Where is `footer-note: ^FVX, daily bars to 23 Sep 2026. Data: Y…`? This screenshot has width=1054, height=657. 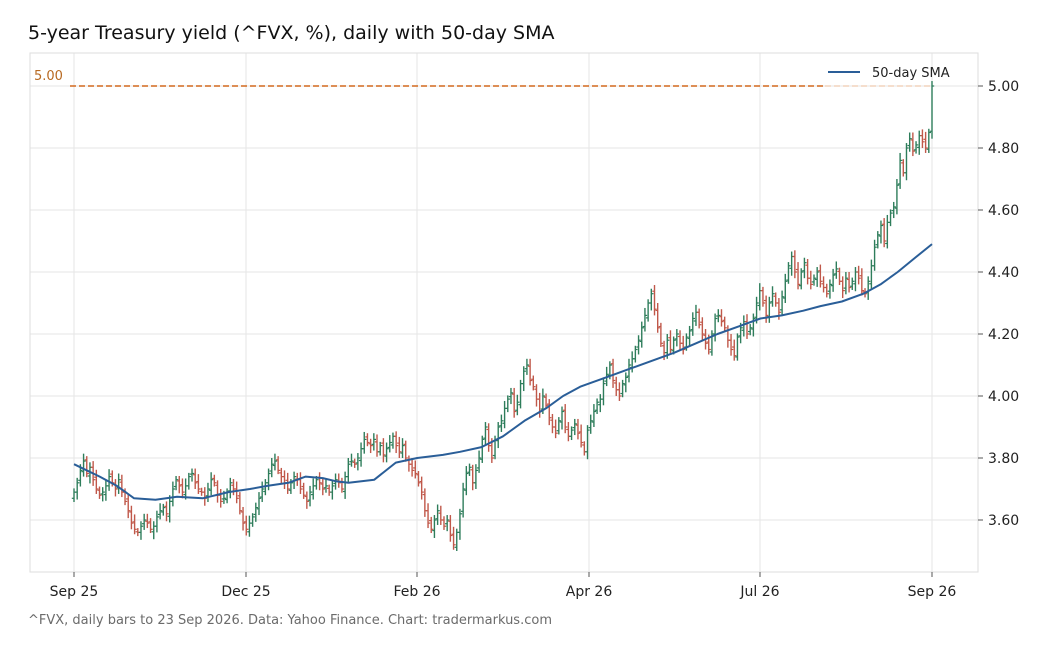
footer-note: ^FVX, daily bars to 23 Sep 2026. Data: Y… is located at coordinates (290, 620).